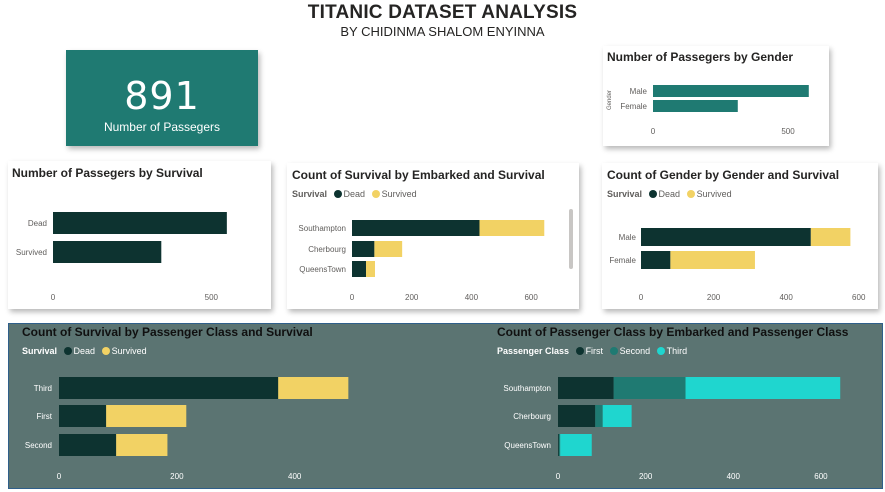 The image size is (885, 492). I want to click on bar-cherbourg-third, so click(617, 416).